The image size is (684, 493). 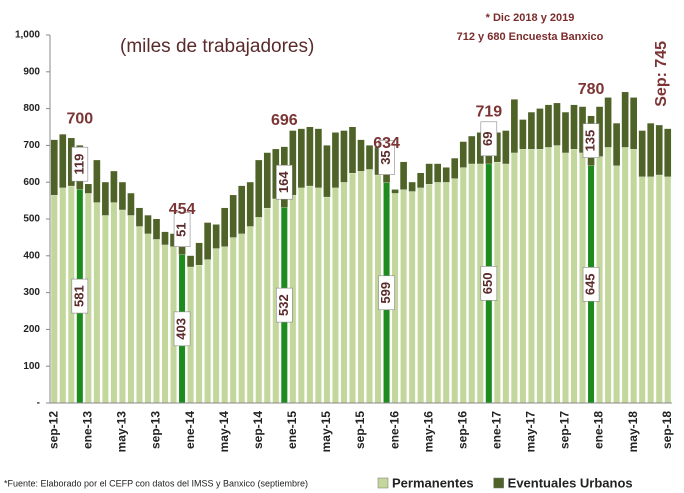 What do you see at coordinates (27, 35) in the screenshot?
I see `y-tick-label: 1,000` at bounding box center [27, 35].